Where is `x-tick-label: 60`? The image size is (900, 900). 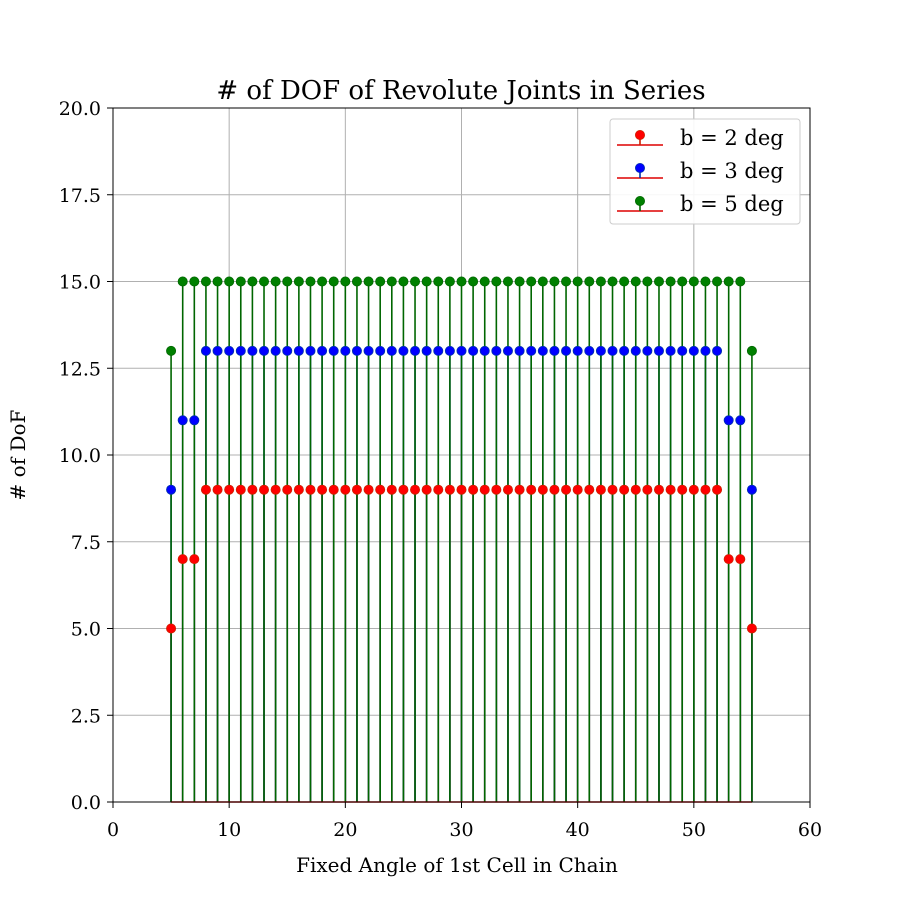
x-tick-label: 60 is located at coordinates (810, 830).